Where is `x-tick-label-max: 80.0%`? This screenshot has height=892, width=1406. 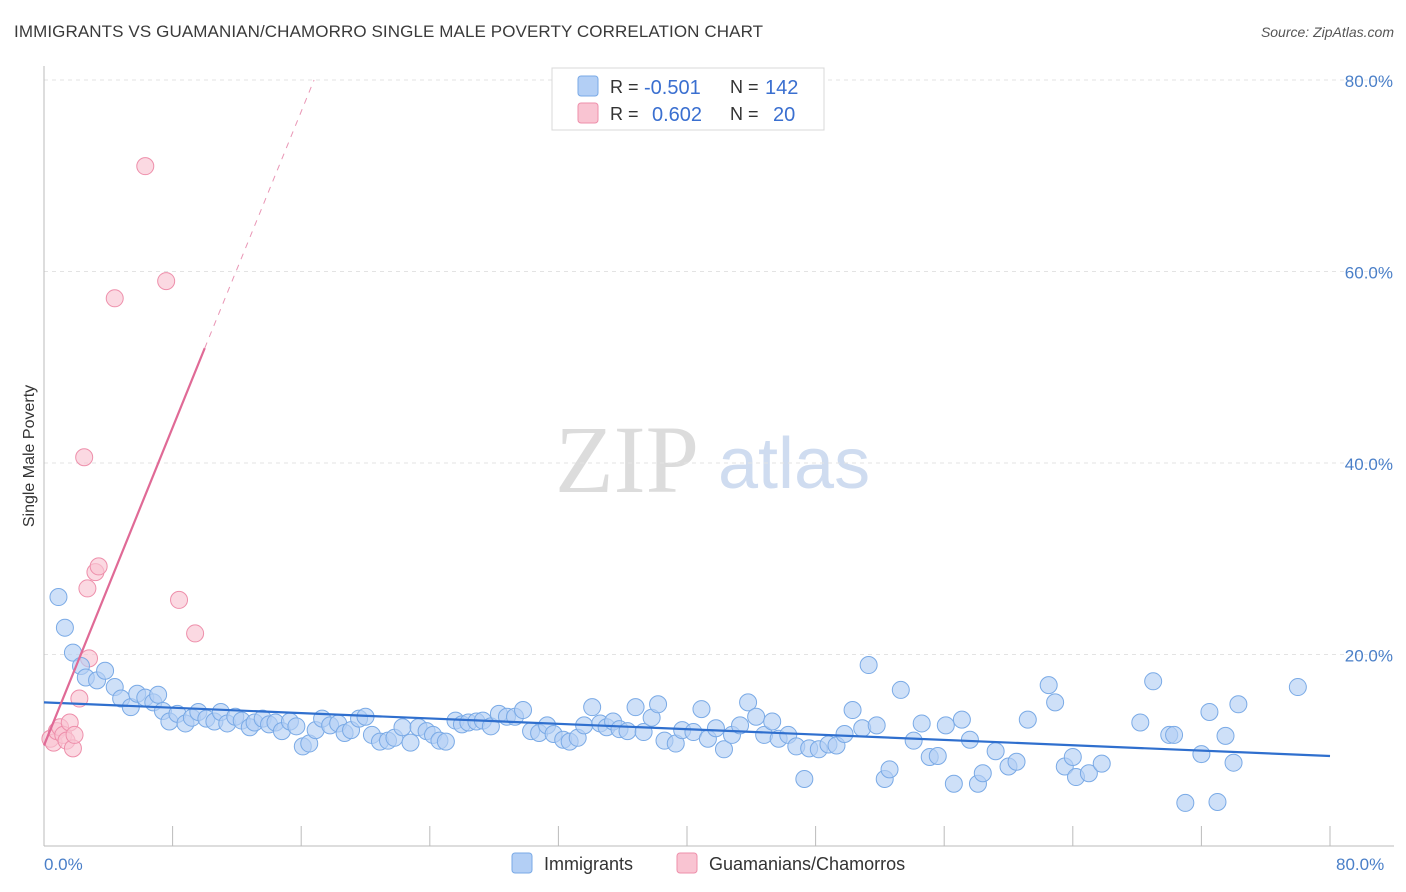 x-tick-label-max: 80.0% is located at coordinates (1360, 864).